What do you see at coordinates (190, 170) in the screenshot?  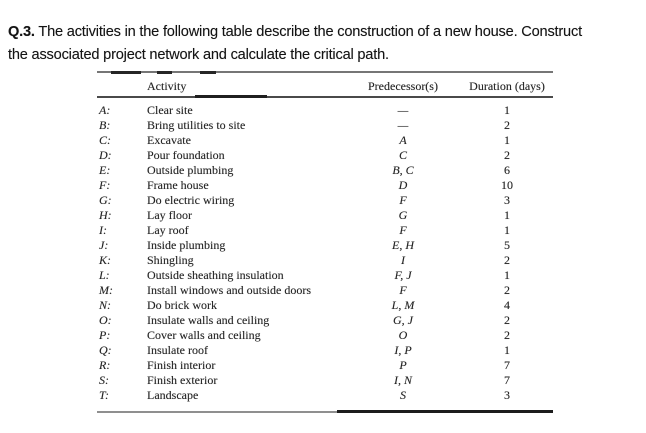 I see `activity-name: Outside plumbing` at bounding box center [190, 170].